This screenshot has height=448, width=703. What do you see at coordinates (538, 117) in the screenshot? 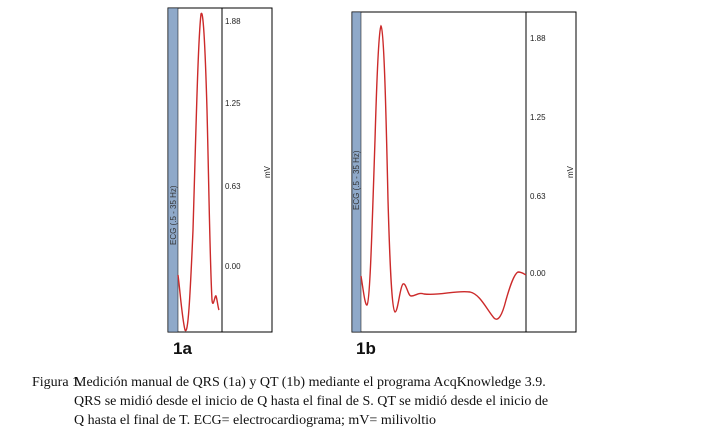
I see `tick-1b-1: 1.25` at bounding box center [538, 117].